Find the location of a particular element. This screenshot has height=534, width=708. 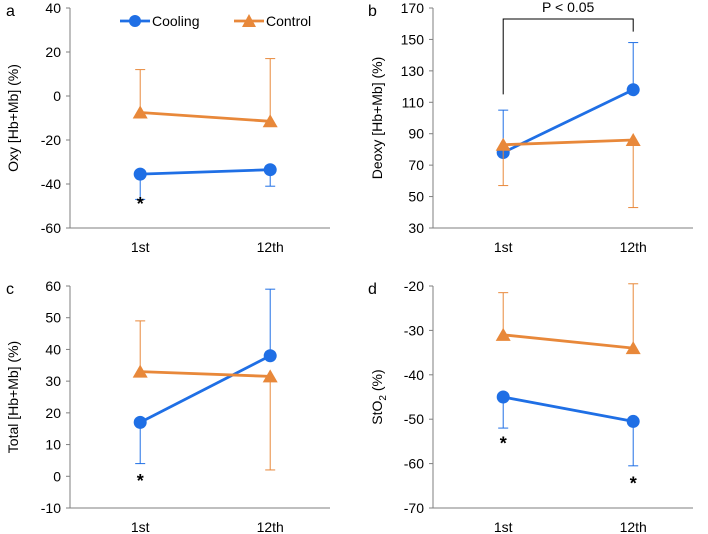

legend-item-control: Control is located at coordinates (272, 21).